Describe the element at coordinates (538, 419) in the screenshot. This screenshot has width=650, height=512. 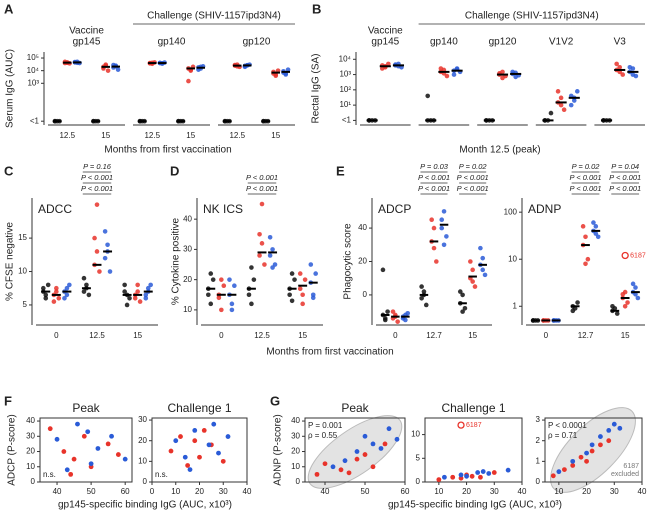
I see `y-tick-label: 3` at that location.